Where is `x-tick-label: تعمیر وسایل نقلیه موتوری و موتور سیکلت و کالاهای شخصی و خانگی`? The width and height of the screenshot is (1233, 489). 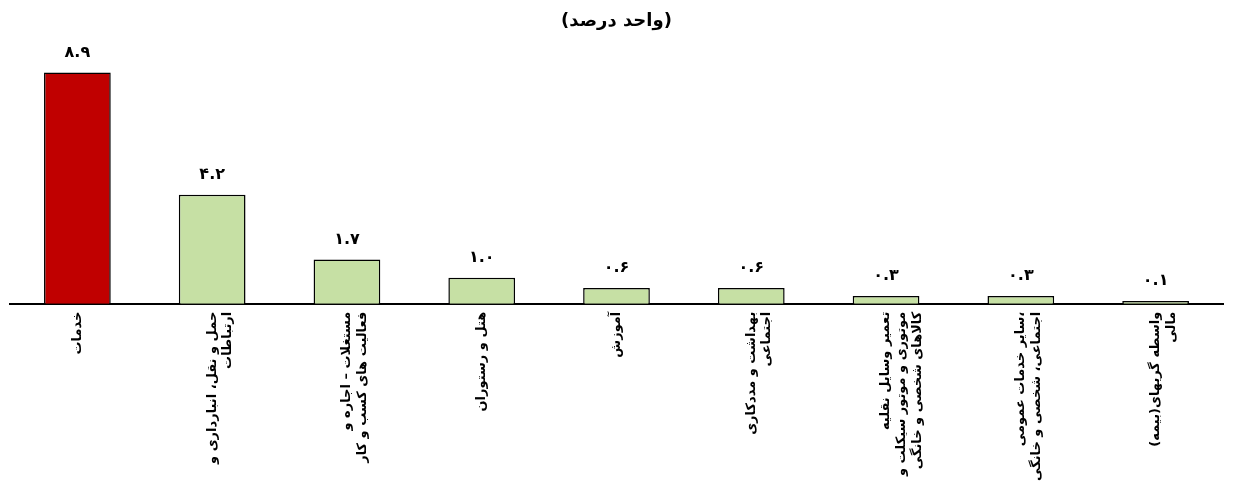
x-tick-label: تعمیر وسایل نقلیه موتوری و موتور سیکلت و کالاهای شخصی و خانگی is located at coordinates (900, 394).